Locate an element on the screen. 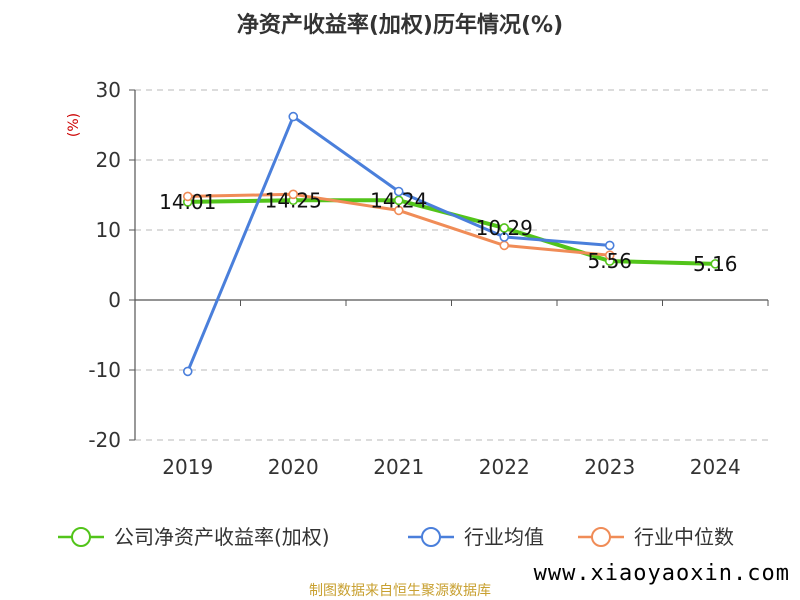 The height and width of the screenshot is (600, 800). x-tick-label: 2021 is located at coordinates (398, 467).